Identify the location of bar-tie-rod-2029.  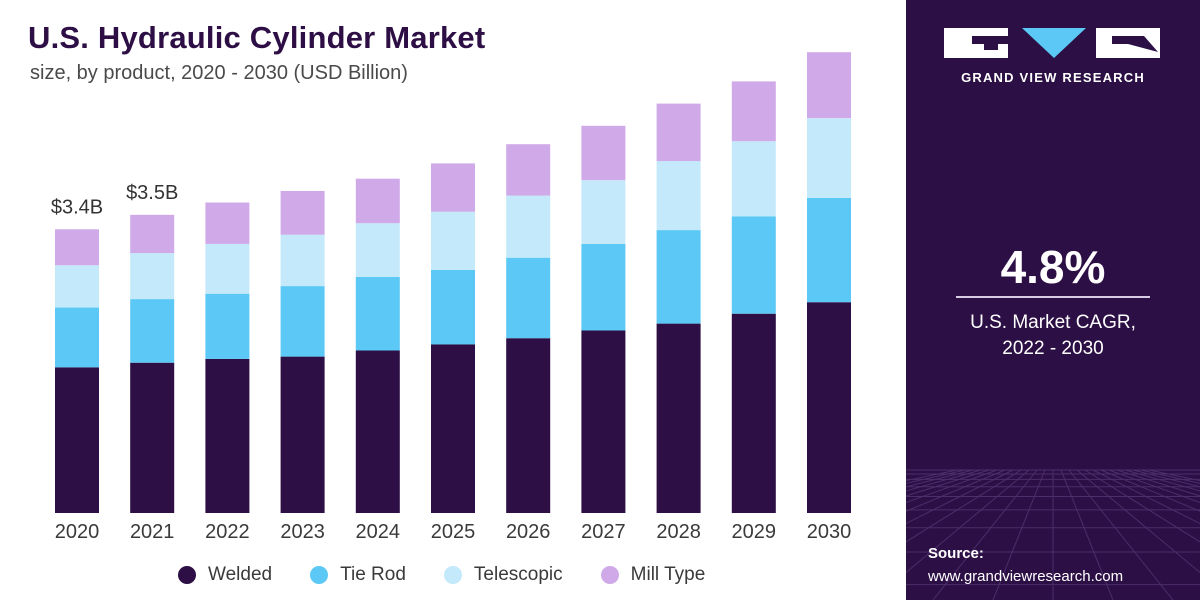
(753, 265).